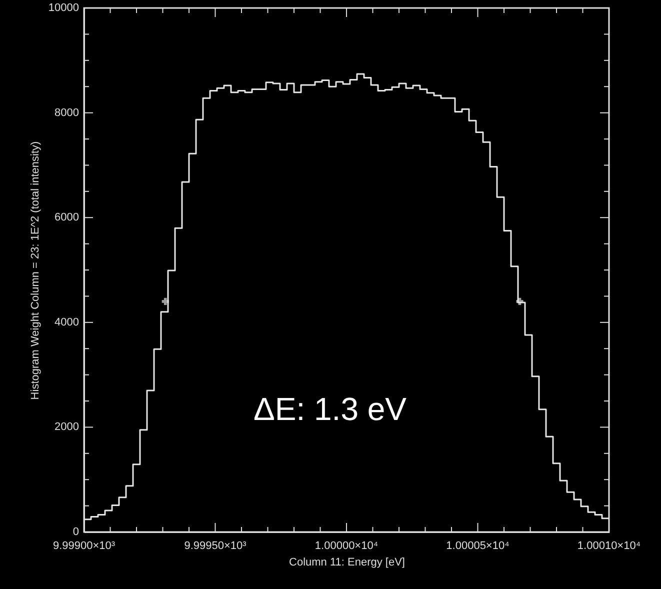 This screenshot has height=589, width=661. What do you see at coordinates (63, 8) in the screenshot?
I see `y-tick-label: 10000` at bounding box center [63, 8].